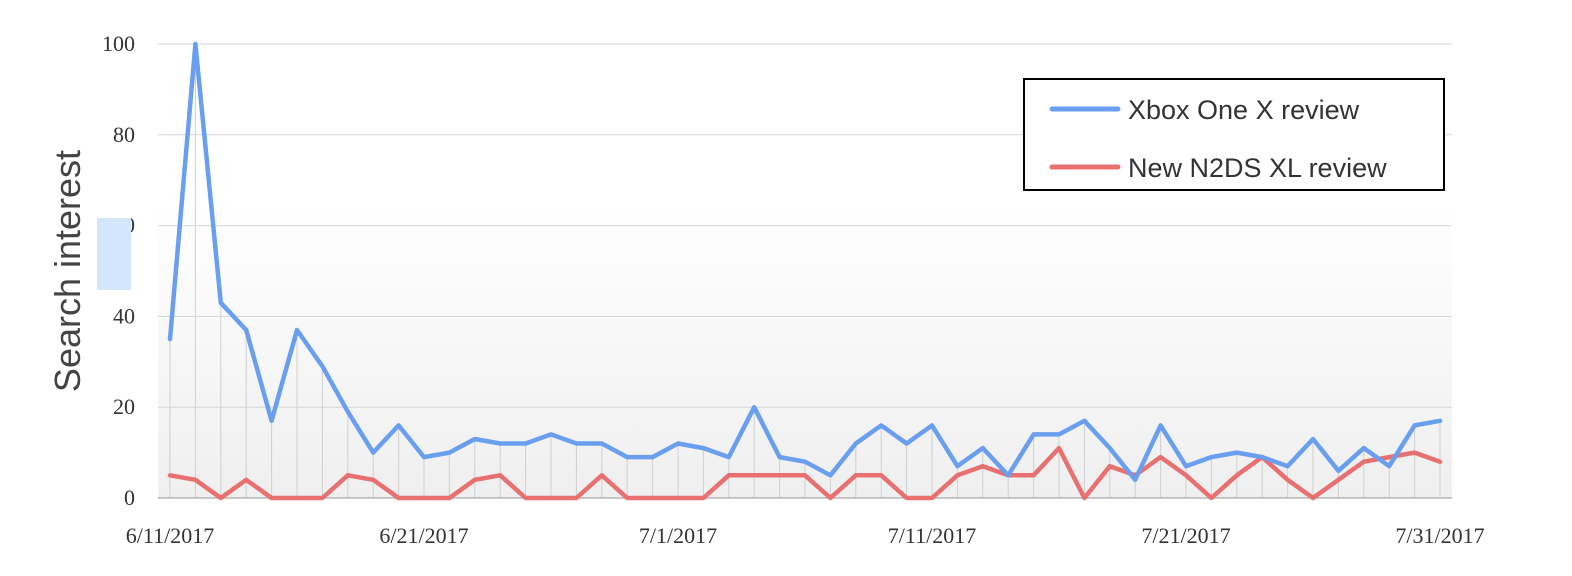 This screenshot has width=1572, height=576. What do you see at coordinates (805, 473) in the screenshot?
I see `series-line` at bounding box center [805, 473].